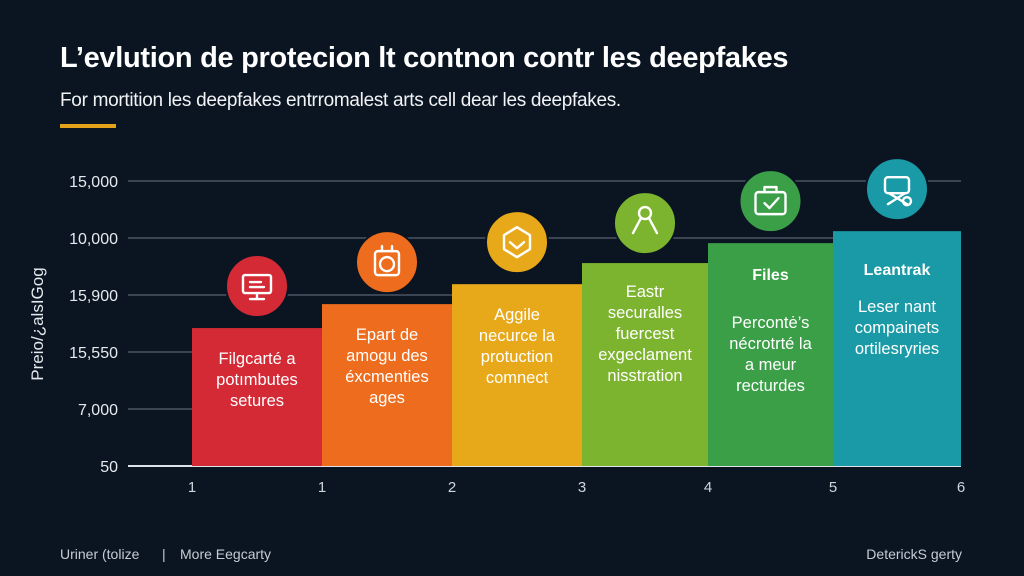  I want to click on bar-text-line: exgeclament, so click(645, 355).